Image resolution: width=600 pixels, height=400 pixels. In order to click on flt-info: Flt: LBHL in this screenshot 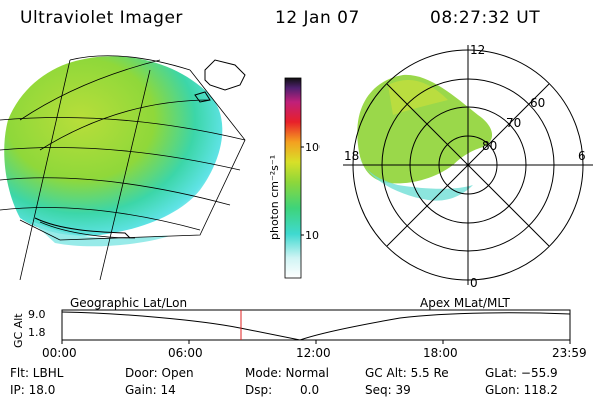, I will do `click(37, 373)`.